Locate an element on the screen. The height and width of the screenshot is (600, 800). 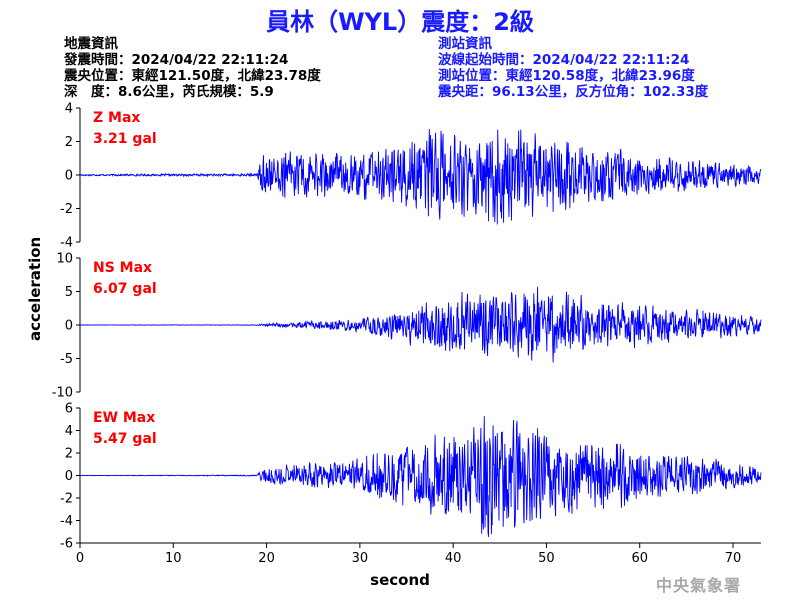
y-tick-label: 10 is located at coordinates (64, 259).